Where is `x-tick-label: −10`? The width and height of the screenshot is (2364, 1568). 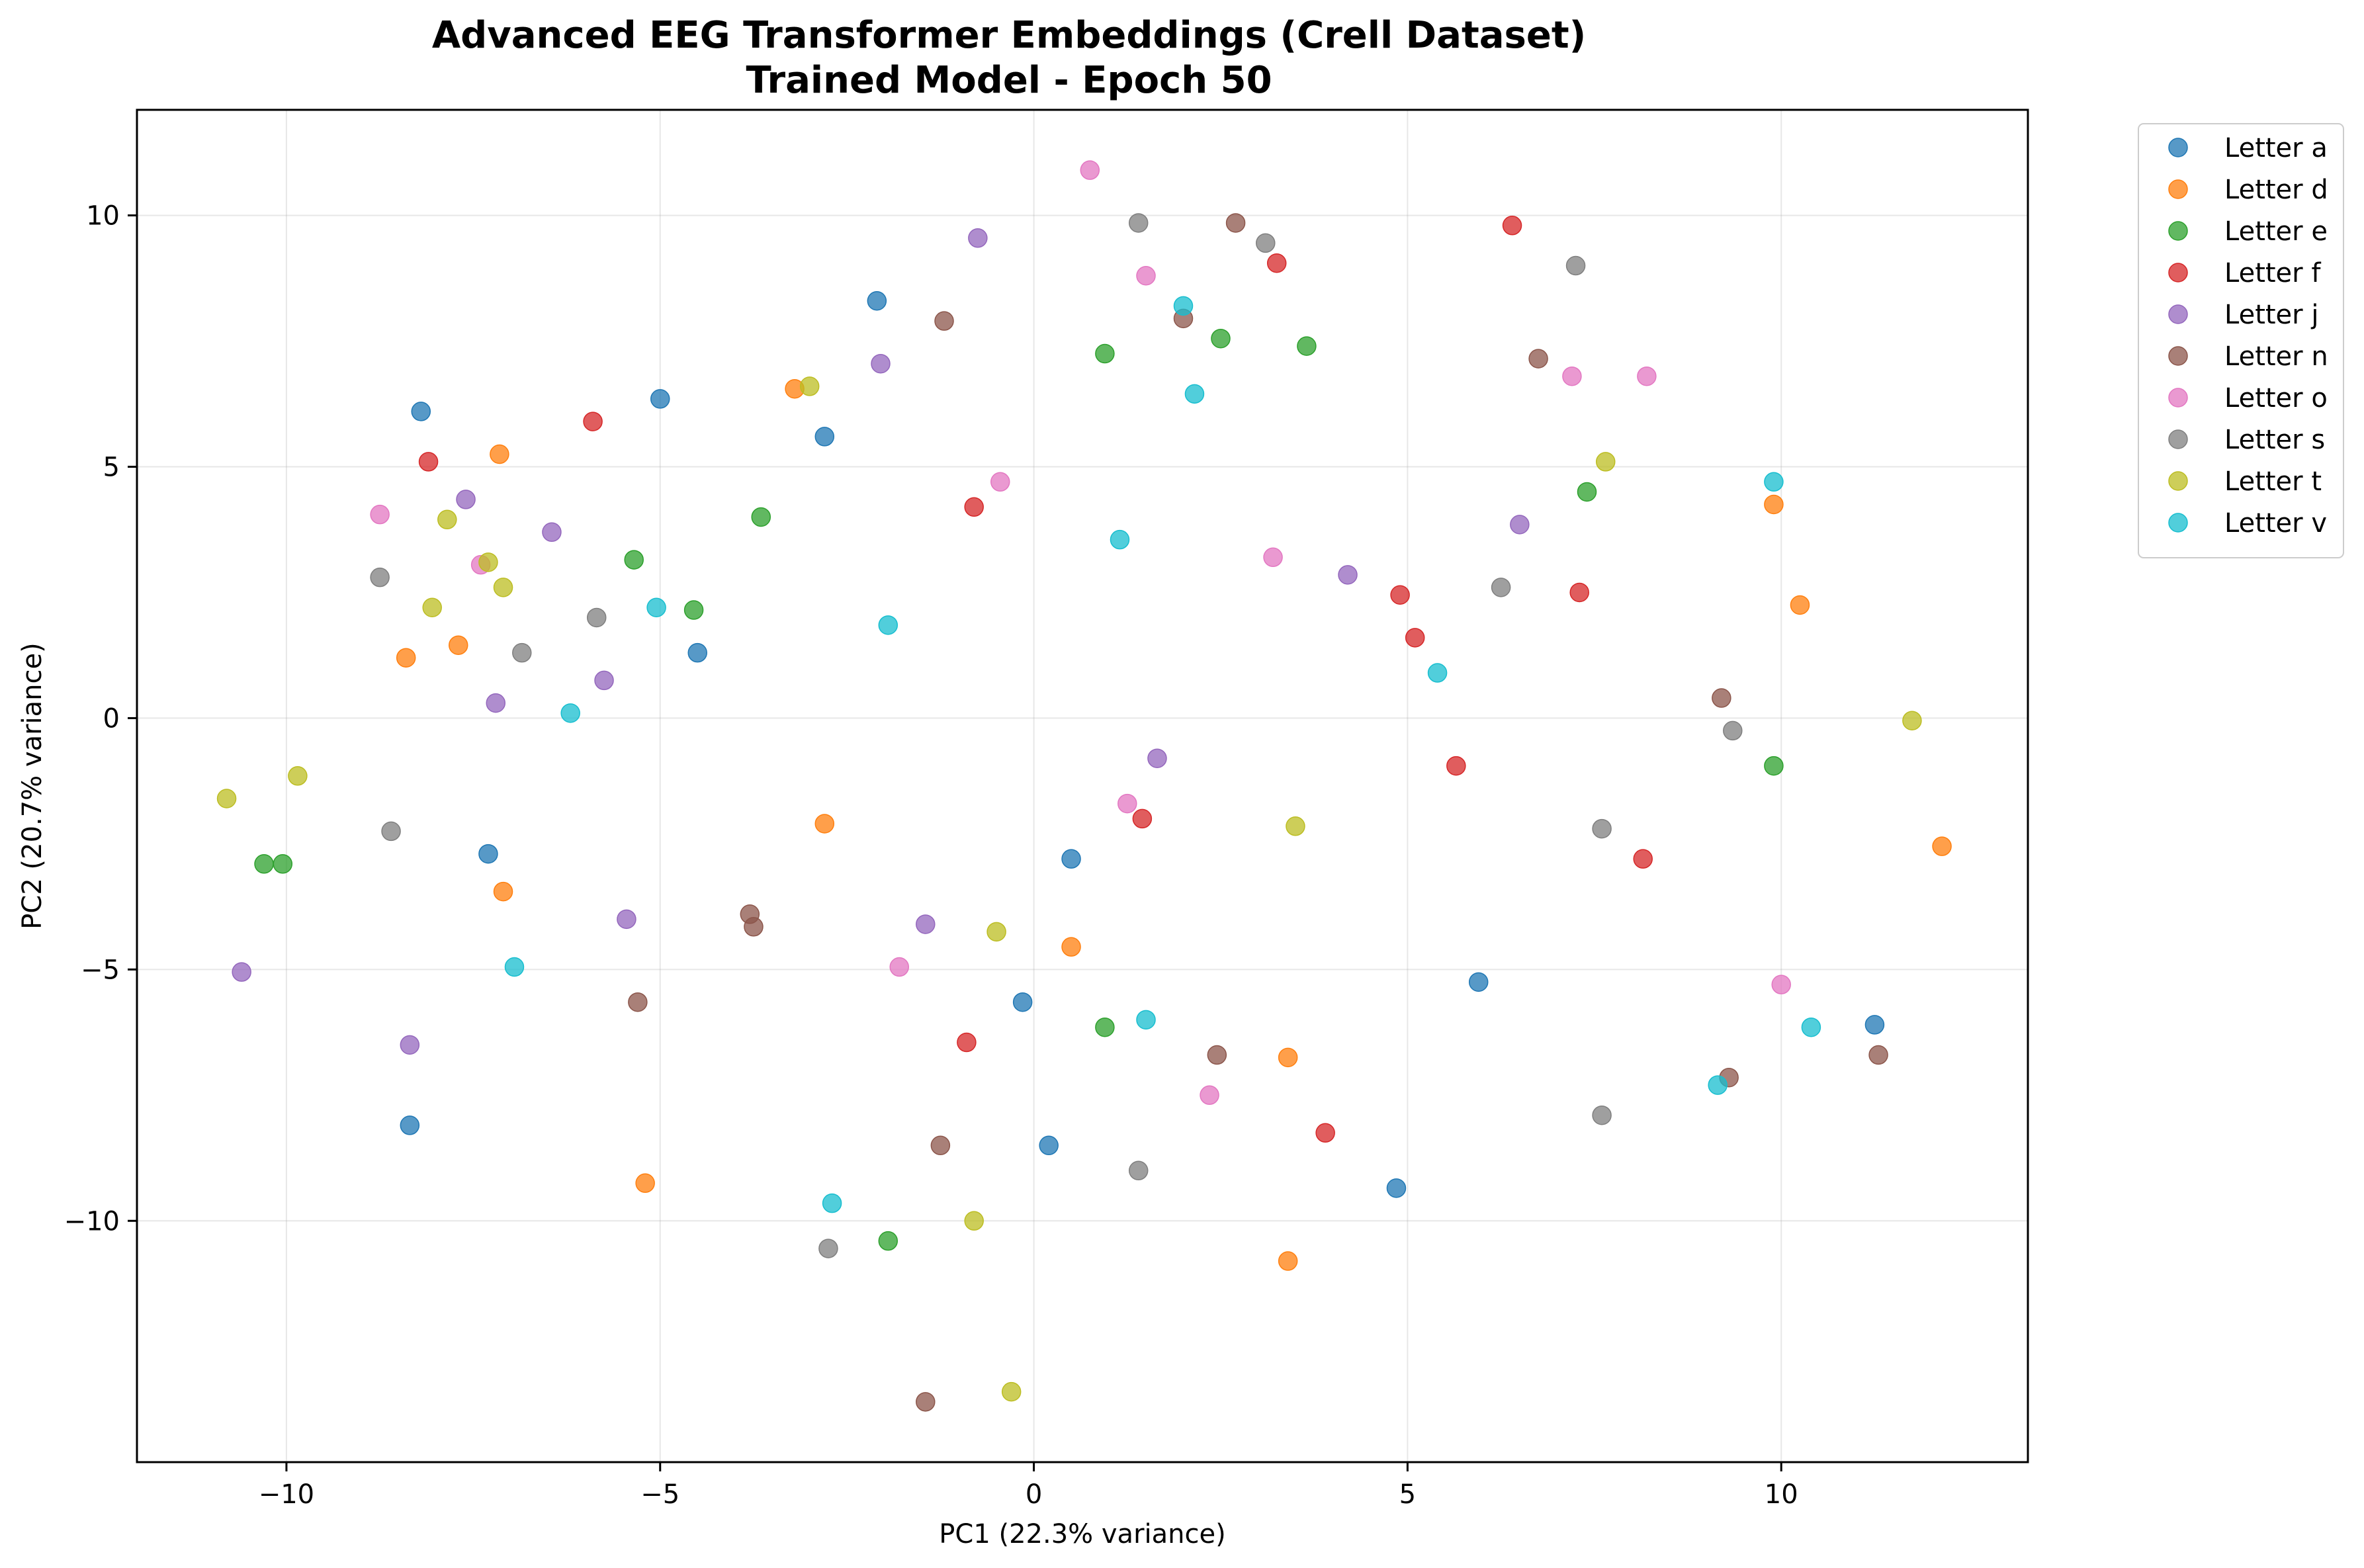
x-tick-label: −10 is located at coordinates (286, 1494).